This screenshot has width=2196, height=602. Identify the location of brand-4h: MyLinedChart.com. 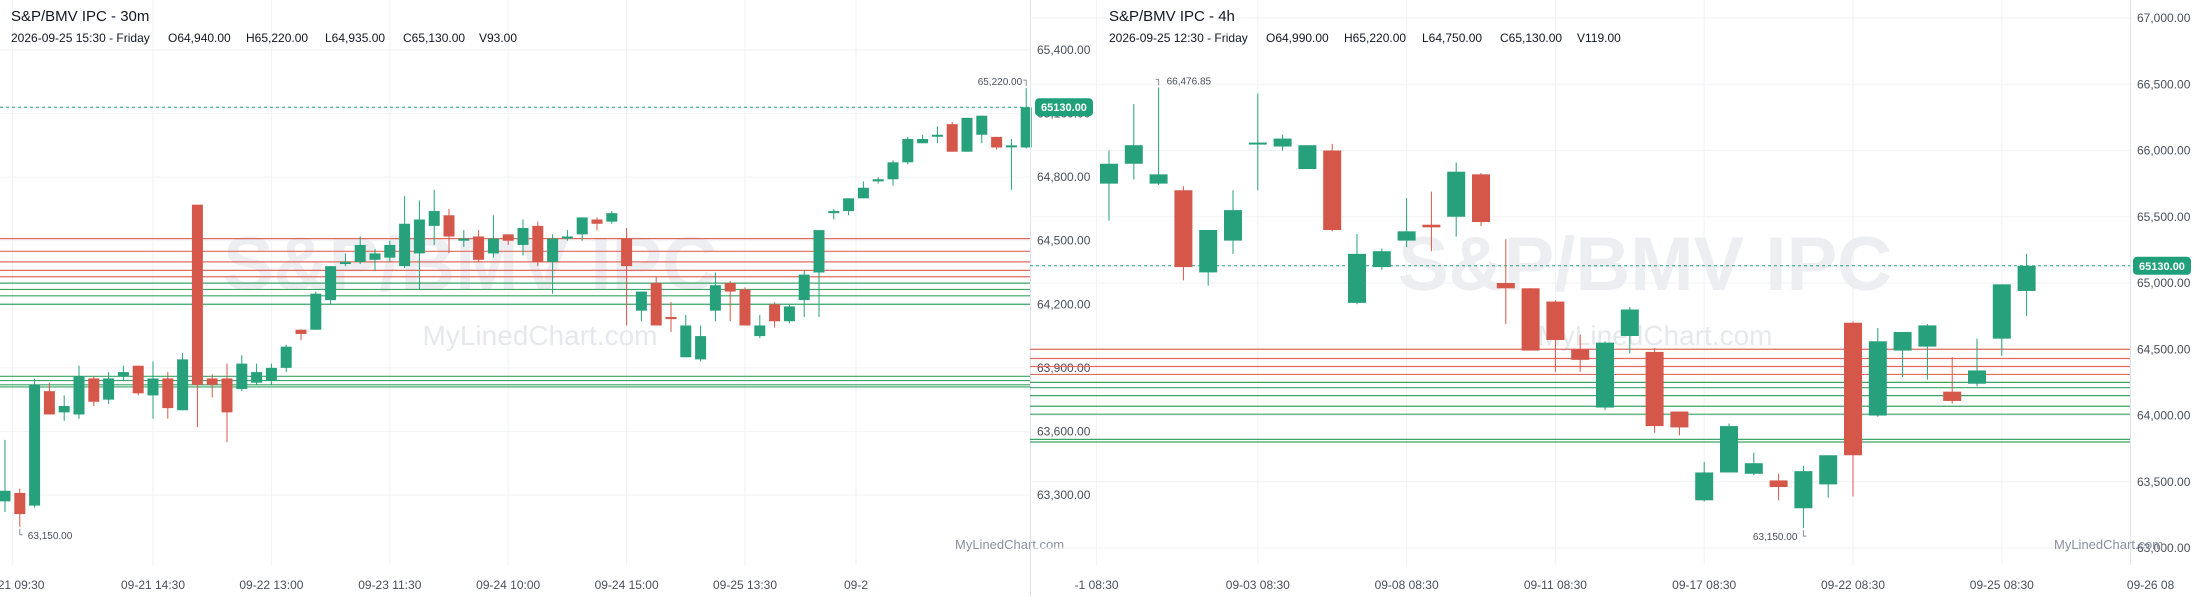
(2108, 544).